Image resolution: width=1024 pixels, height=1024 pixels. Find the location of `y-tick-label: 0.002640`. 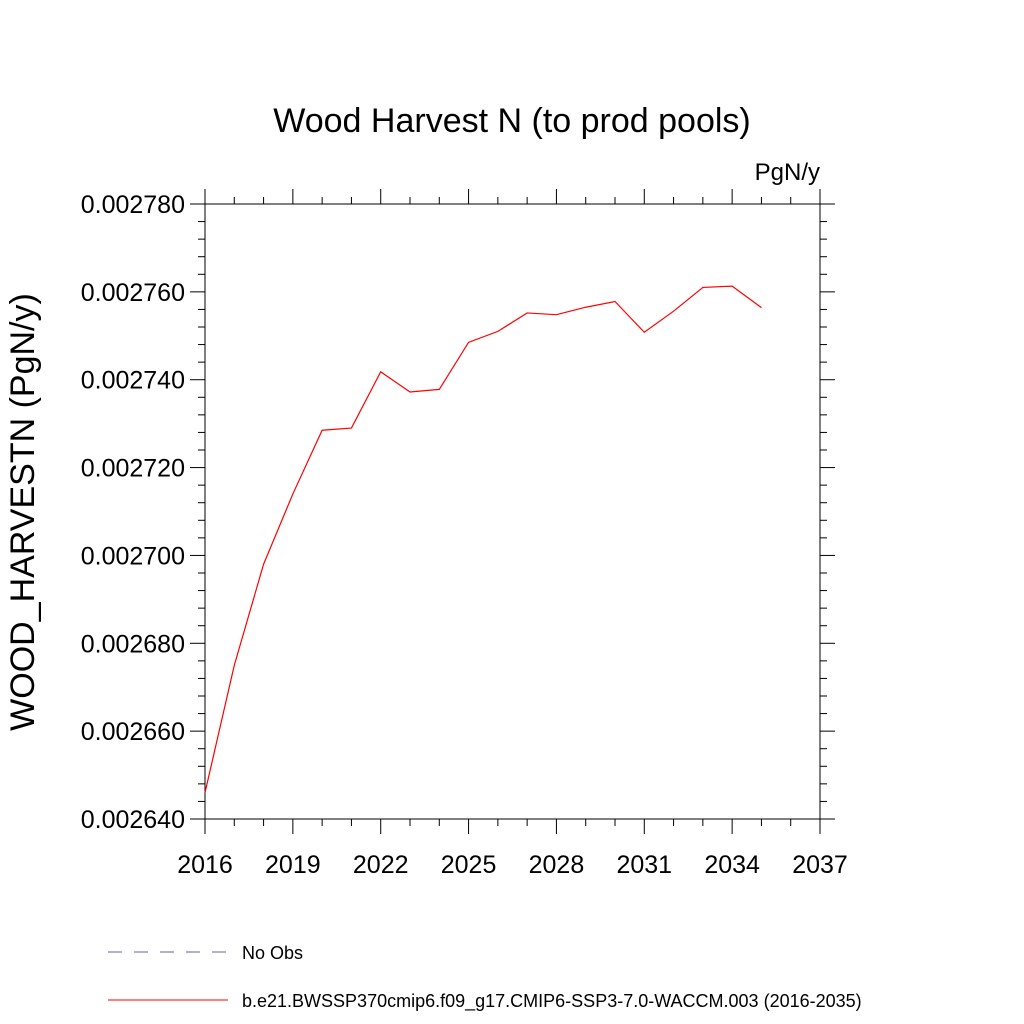

y-tick-label: 0.002640 is located at coordinates (133, 820).